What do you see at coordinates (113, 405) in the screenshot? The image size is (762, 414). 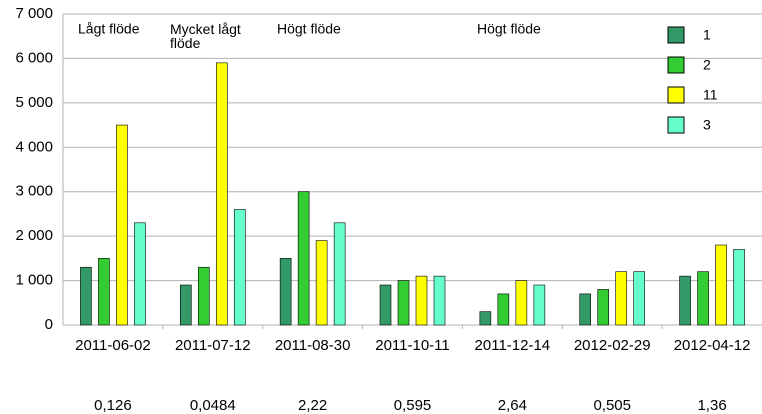 I see `x-sublabel: 0,126` at bounding box center [113, 405].